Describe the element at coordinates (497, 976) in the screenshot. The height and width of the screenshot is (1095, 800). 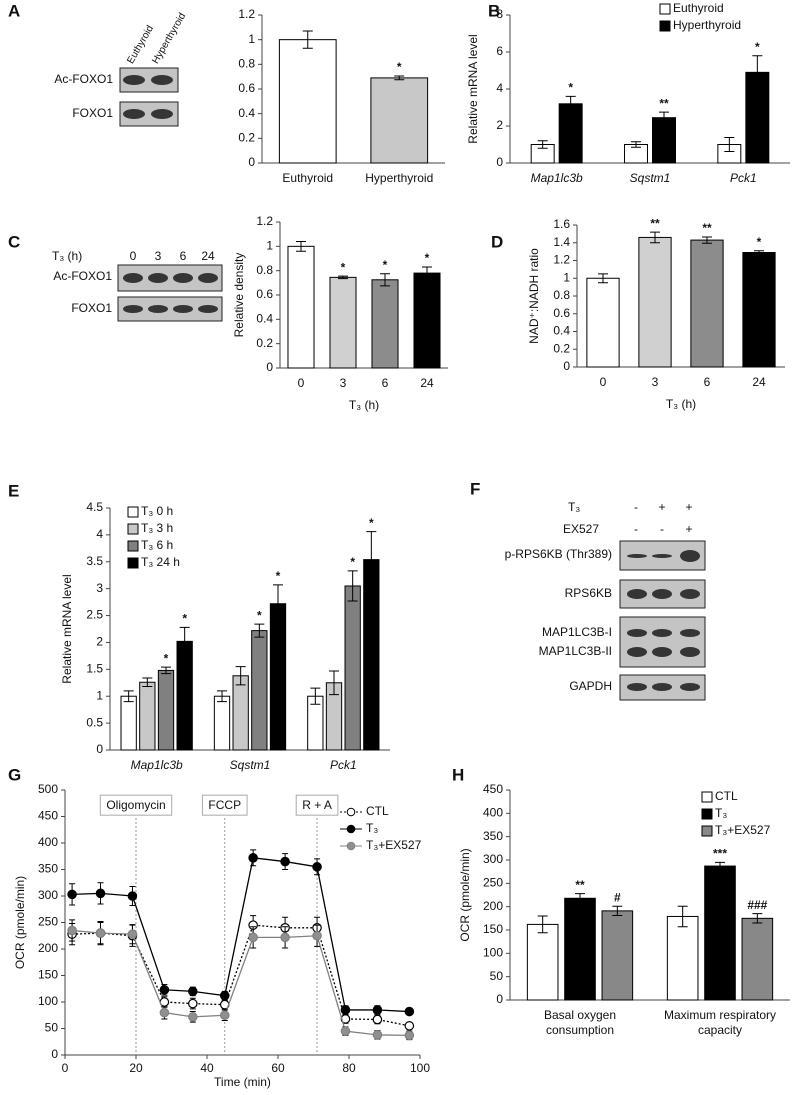
I see `y-tick-label: 50` at that location.